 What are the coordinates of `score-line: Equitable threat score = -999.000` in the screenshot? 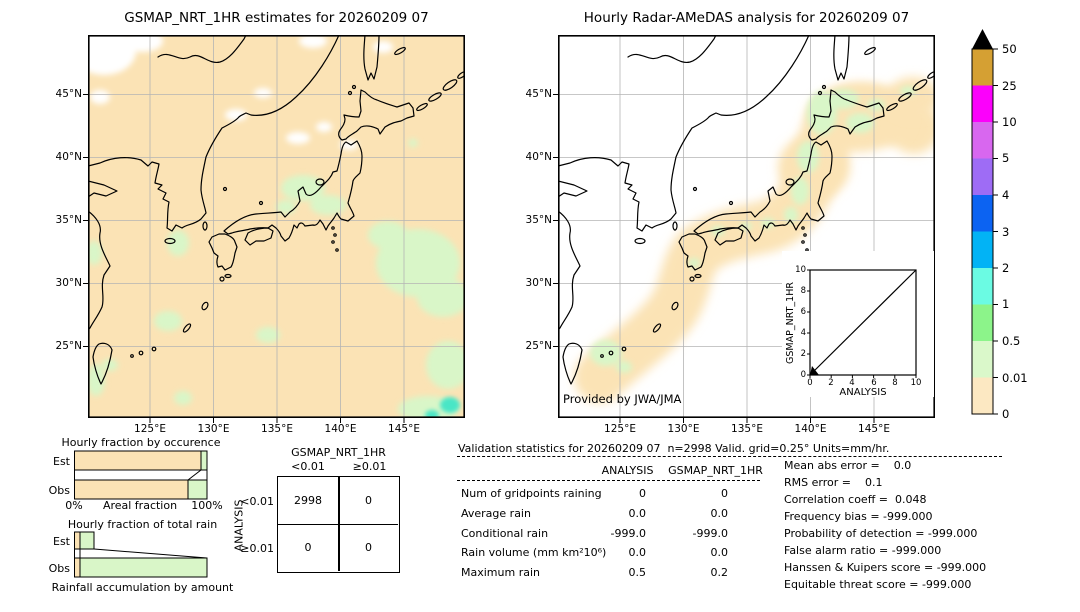 It's located at (878, 584).